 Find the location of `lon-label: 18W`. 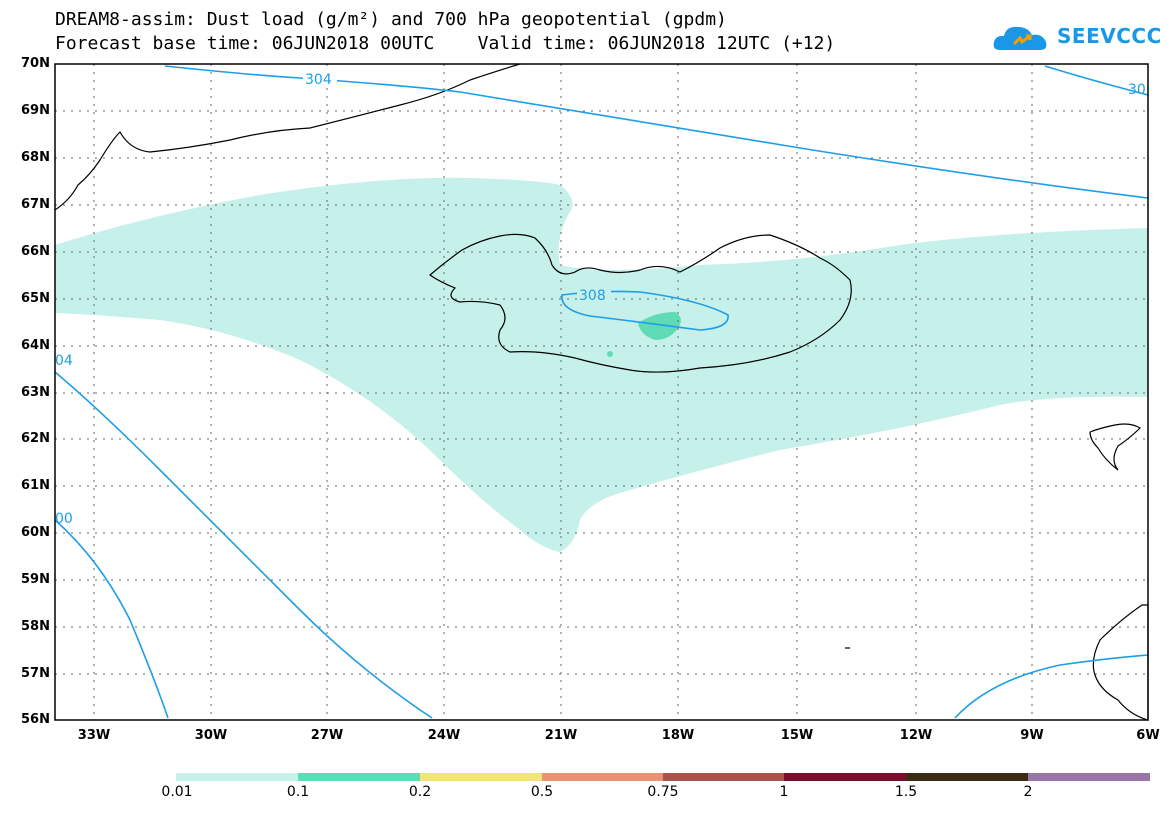

lon-label: 18W is located at coordinates (678, 735).